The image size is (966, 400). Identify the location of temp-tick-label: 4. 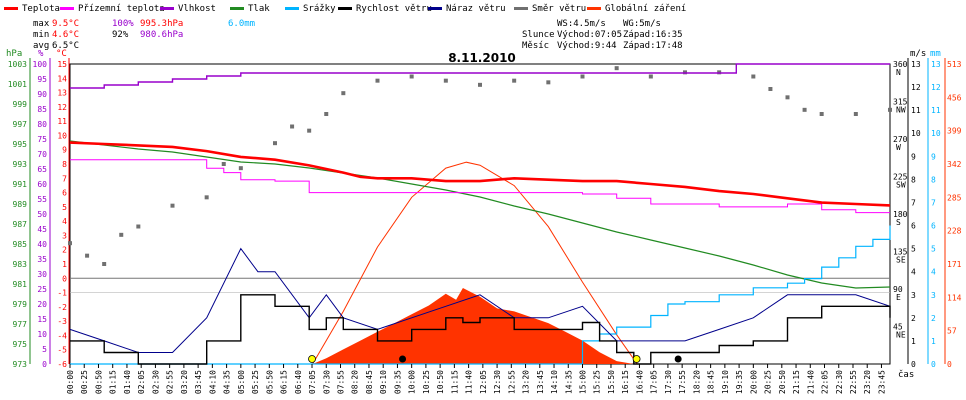
(64, 221).